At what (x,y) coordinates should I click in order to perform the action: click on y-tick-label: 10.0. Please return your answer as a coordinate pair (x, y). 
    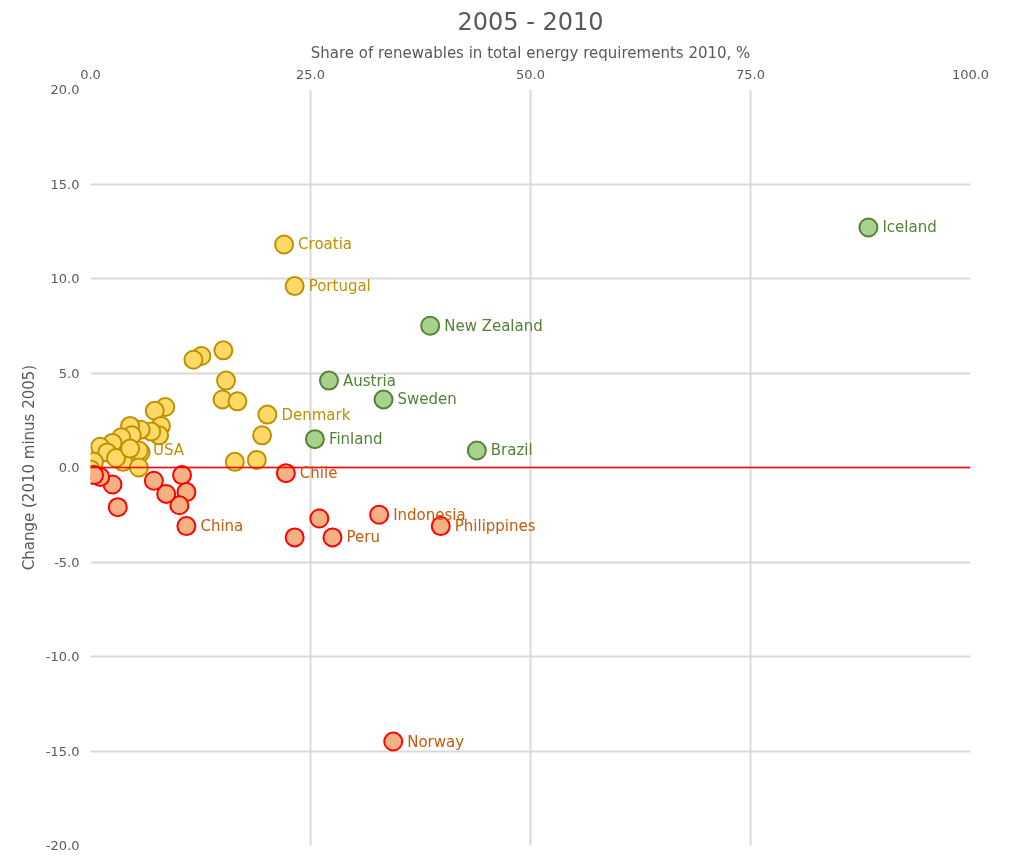
    Looking at the image, I should click on (65, 278).